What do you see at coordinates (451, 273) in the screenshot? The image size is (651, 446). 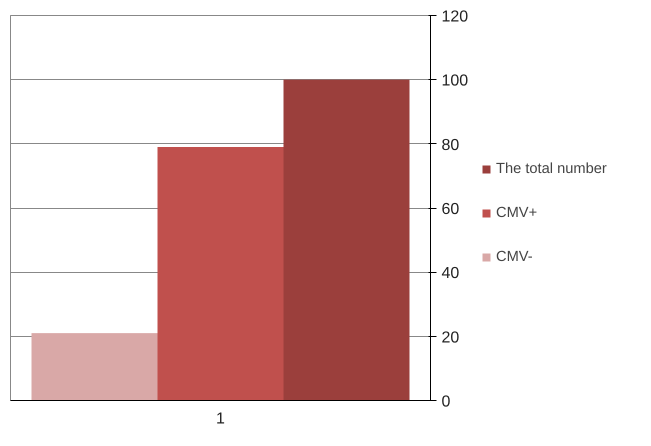 I see `y-tick-label: 40` at bounding box center [451, 273].